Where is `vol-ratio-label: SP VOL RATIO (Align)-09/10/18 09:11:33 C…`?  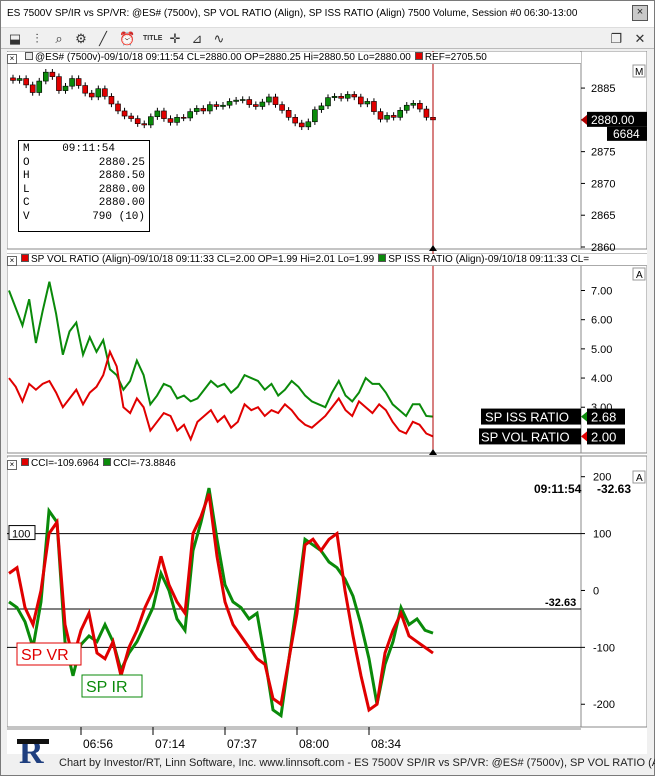 vol-ratio-label: SP VOL RATIO (Align)-09/10/18 09:11:33 C… is located at coordinates (203, 259).